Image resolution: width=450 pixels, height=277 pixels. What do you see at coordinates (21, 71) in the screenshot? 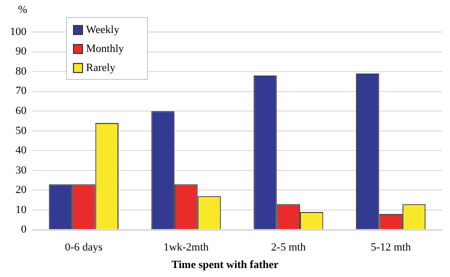
I see `y-tick-label: 80` at bounding box center [21, 71].